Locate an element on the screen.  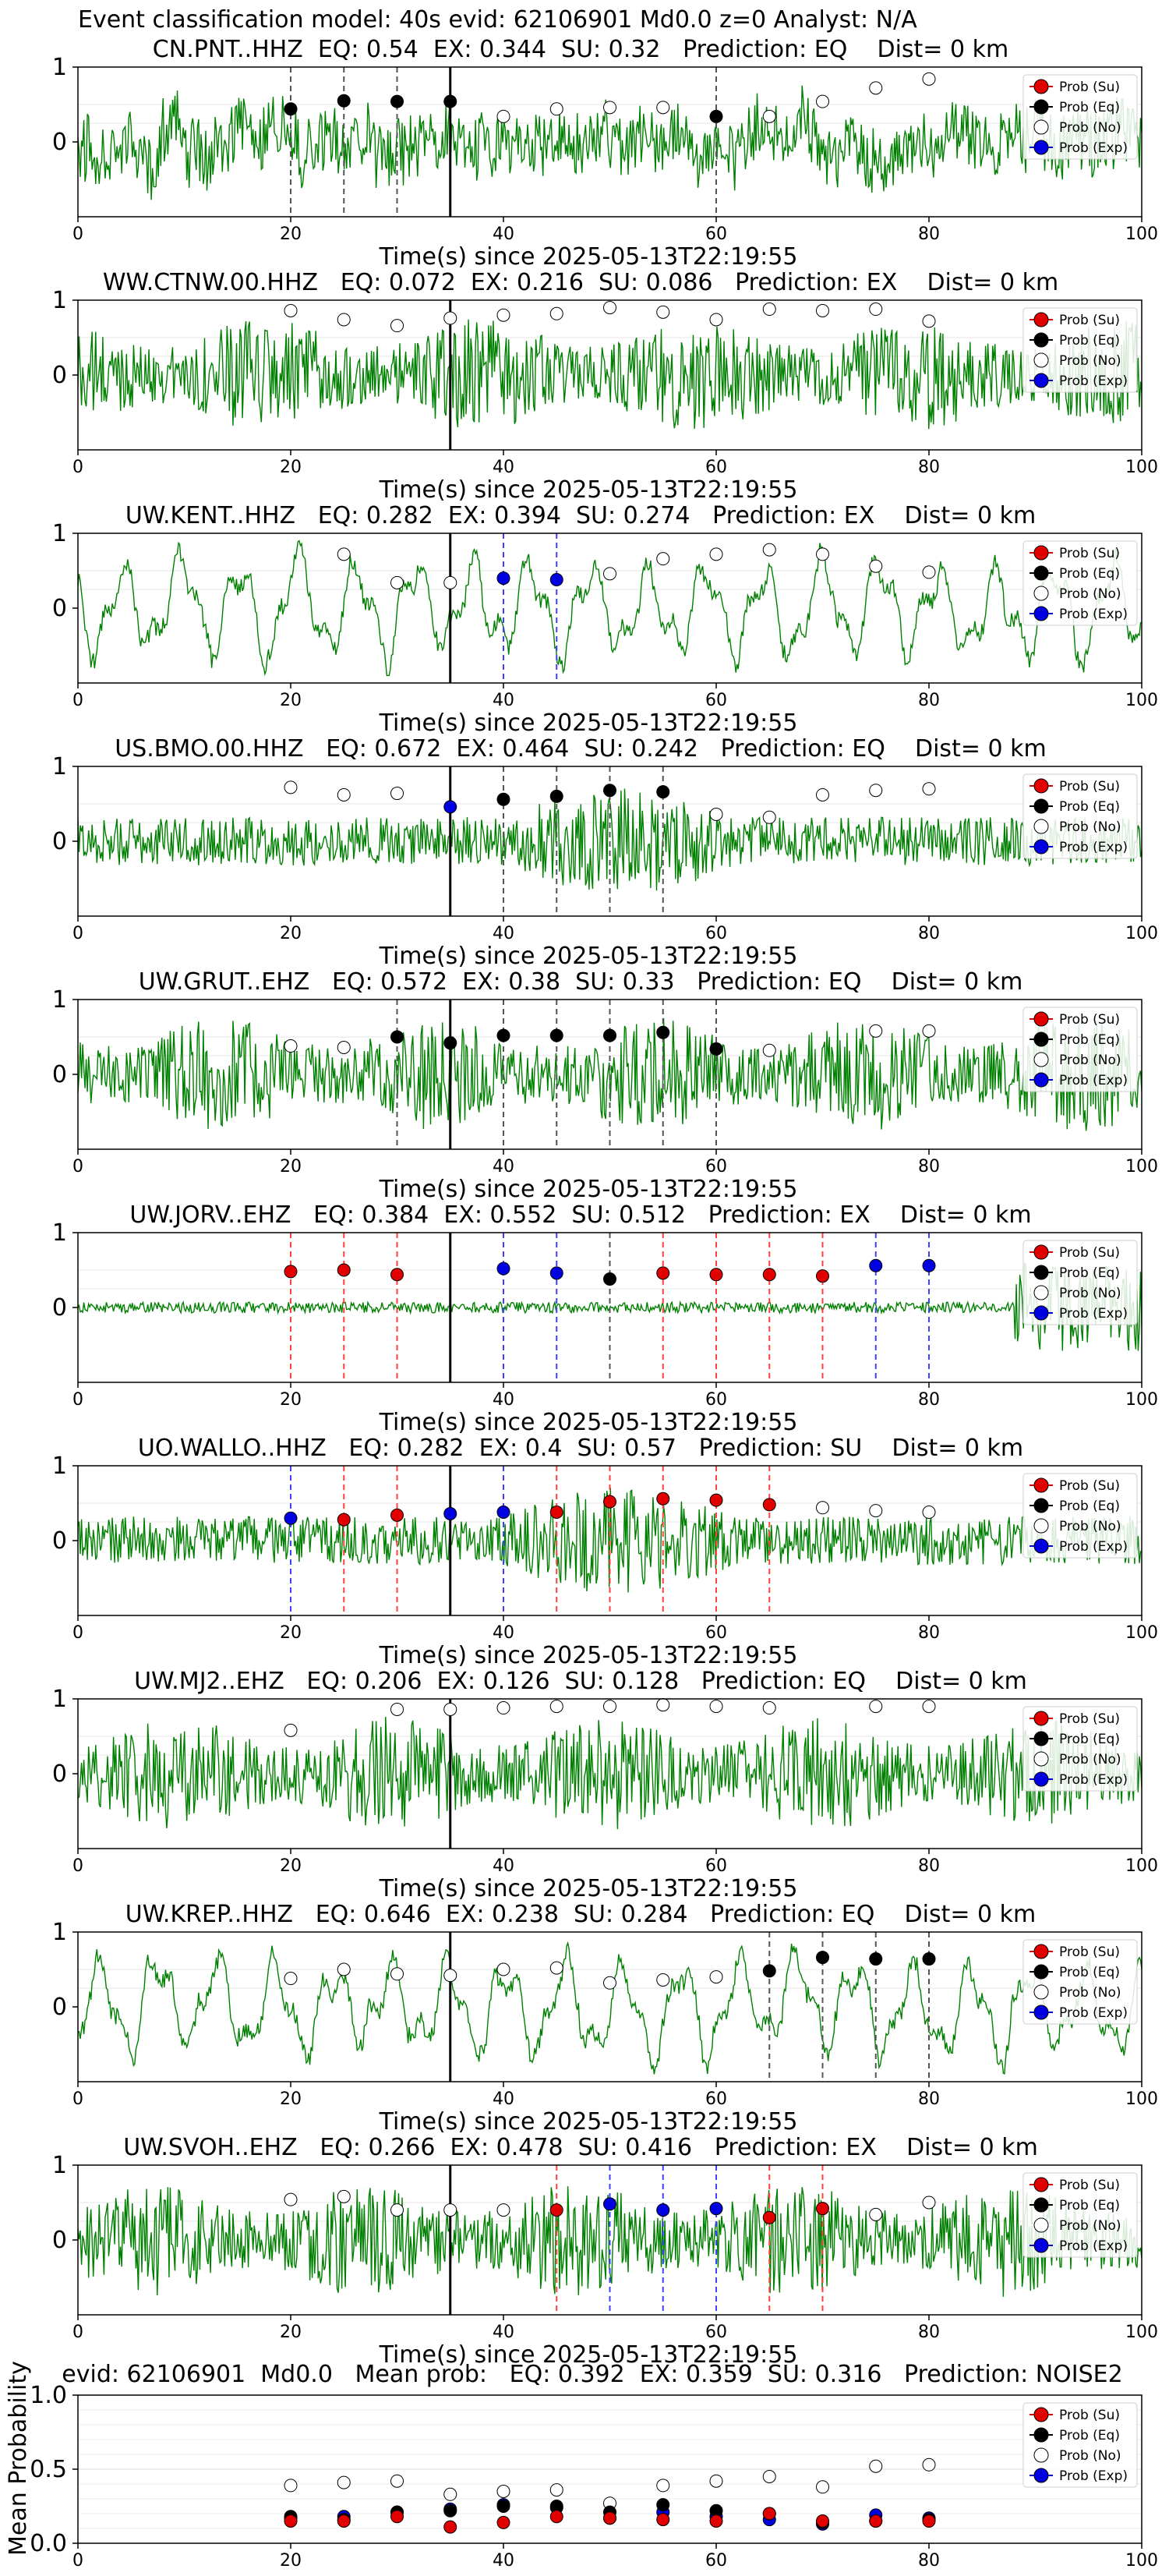
legend: Prob (Su) Prob (Eq) Prob (No) Prob (Exp) is located at coordinates (1080, 1049).